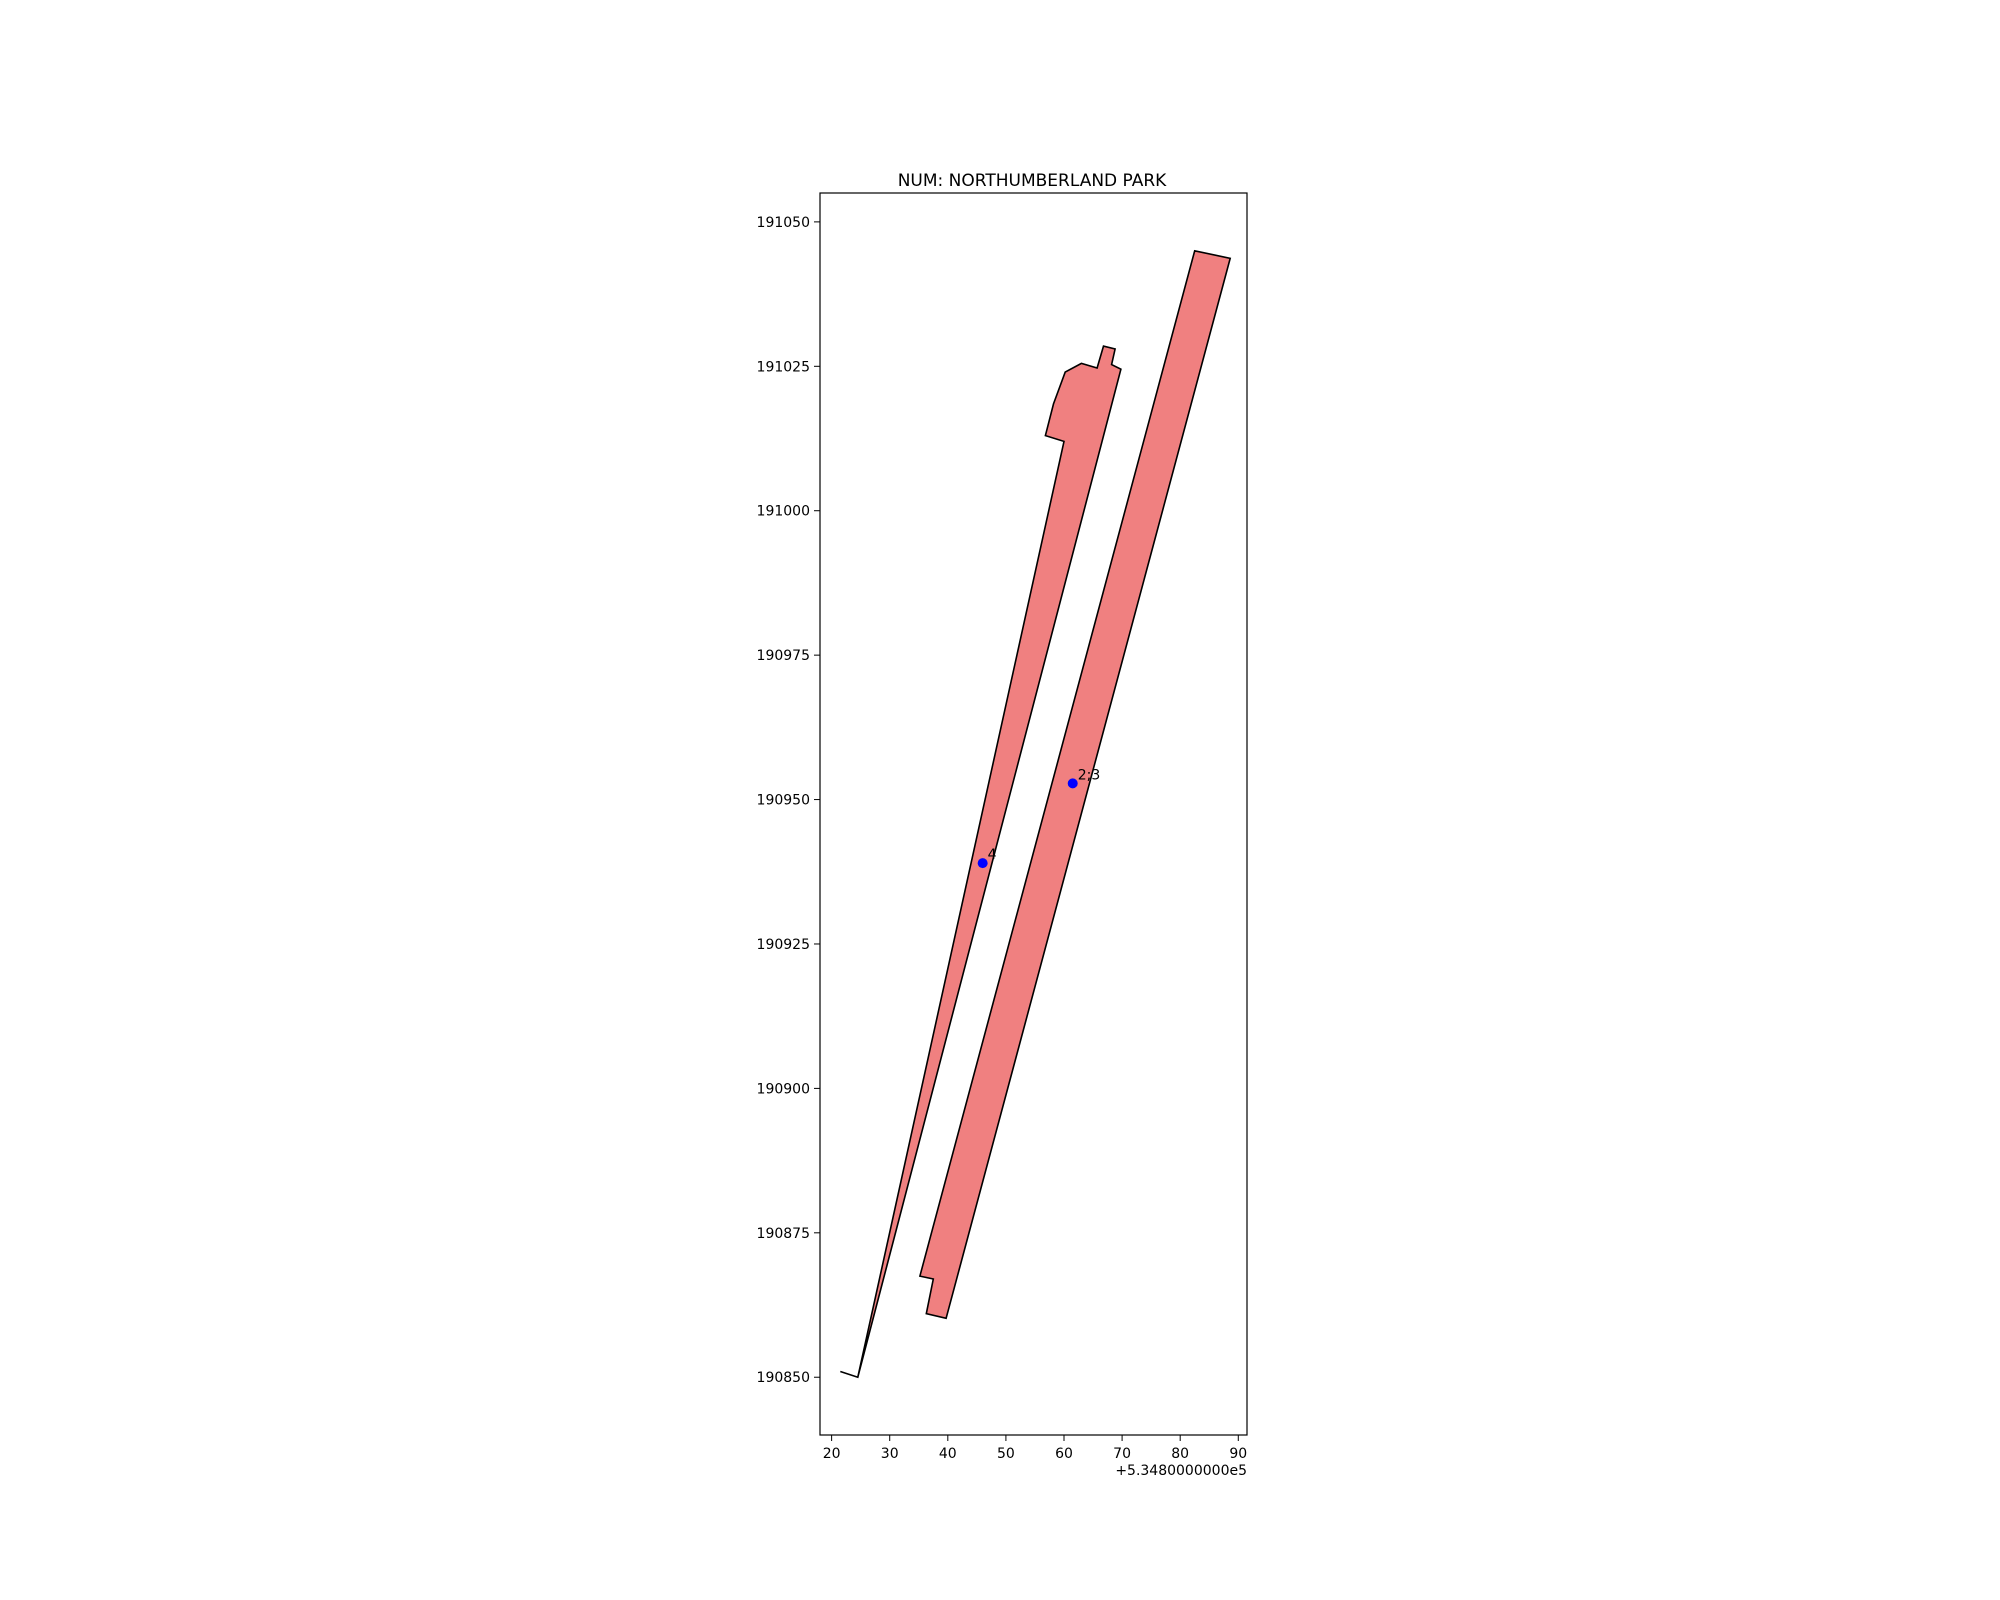  What do you see at coordinates (1181, 1471) in the screenshot?
I see `x-axis-offset-label: +5.3480000000e5` at bounding box center [1181, 1471].